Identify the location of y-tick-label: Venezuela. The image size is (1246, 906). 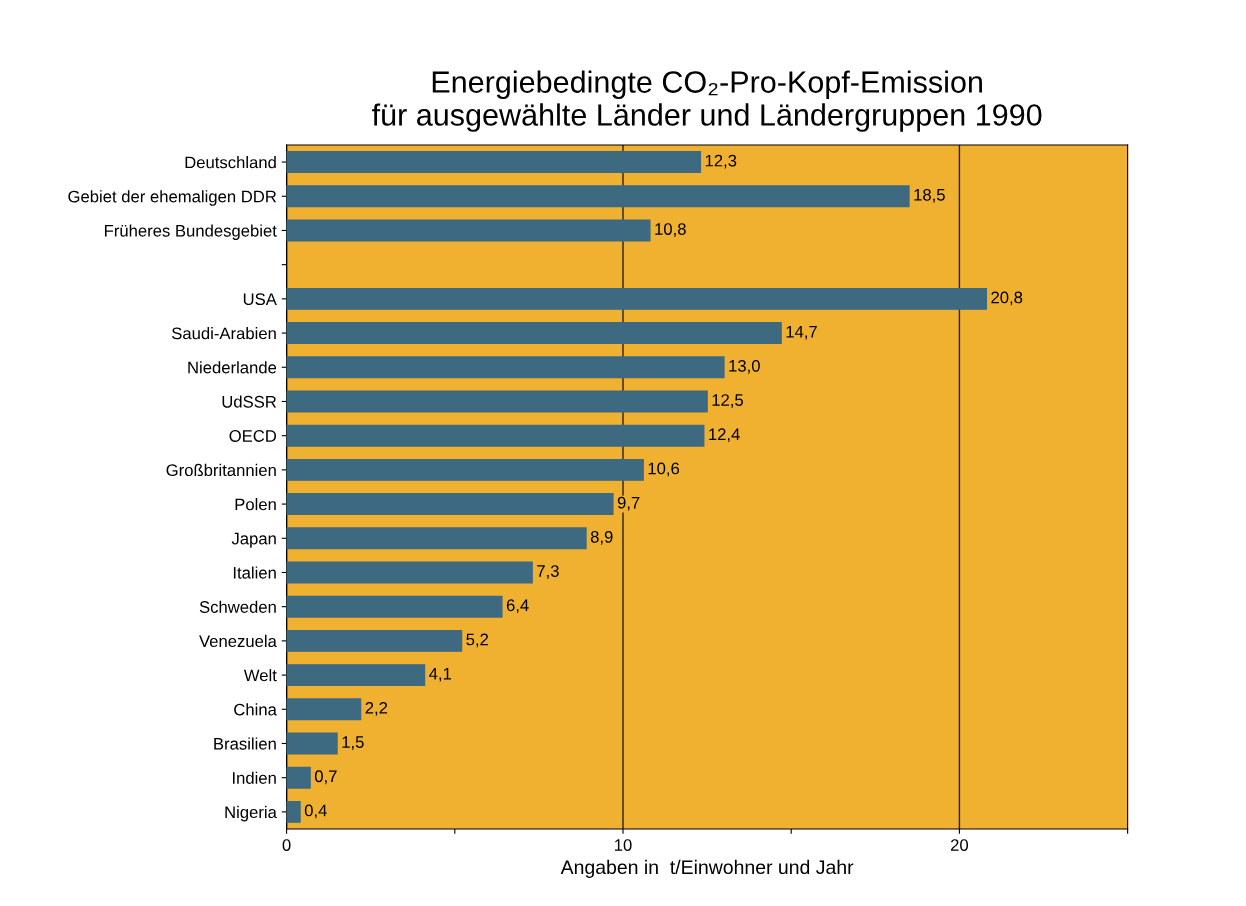
(238, 641).